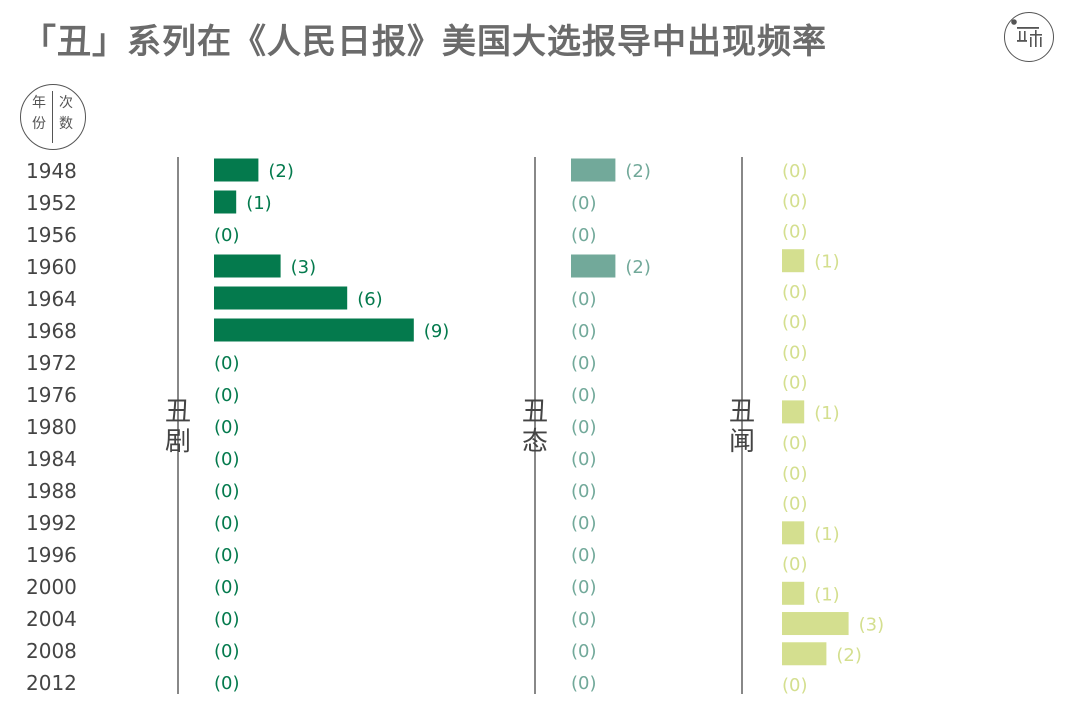 The width and height of the screenshot is (1080, 720). What do you see at coordinates (51, 363) in the screenshot?
I see `year-label: 1972` at bounding box center [51, 363].